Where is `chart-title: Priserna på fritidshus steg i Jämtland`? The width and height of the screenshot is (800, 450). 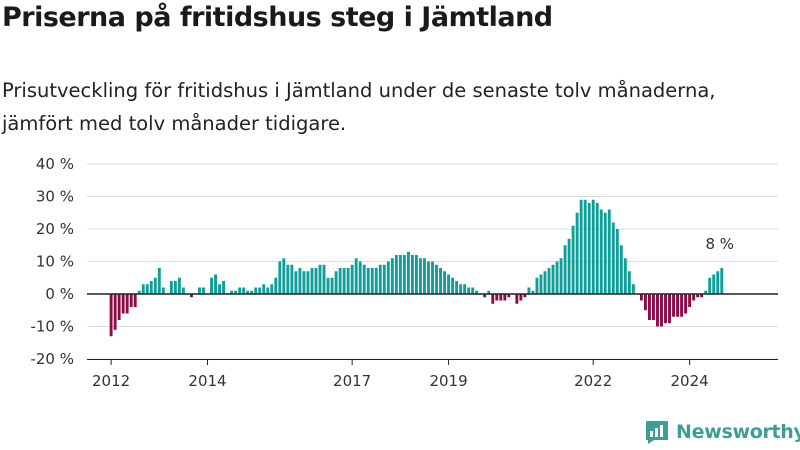
chart-title: Priserna på fritidshus steg i Jämtland is located at coordinates (277, 17).